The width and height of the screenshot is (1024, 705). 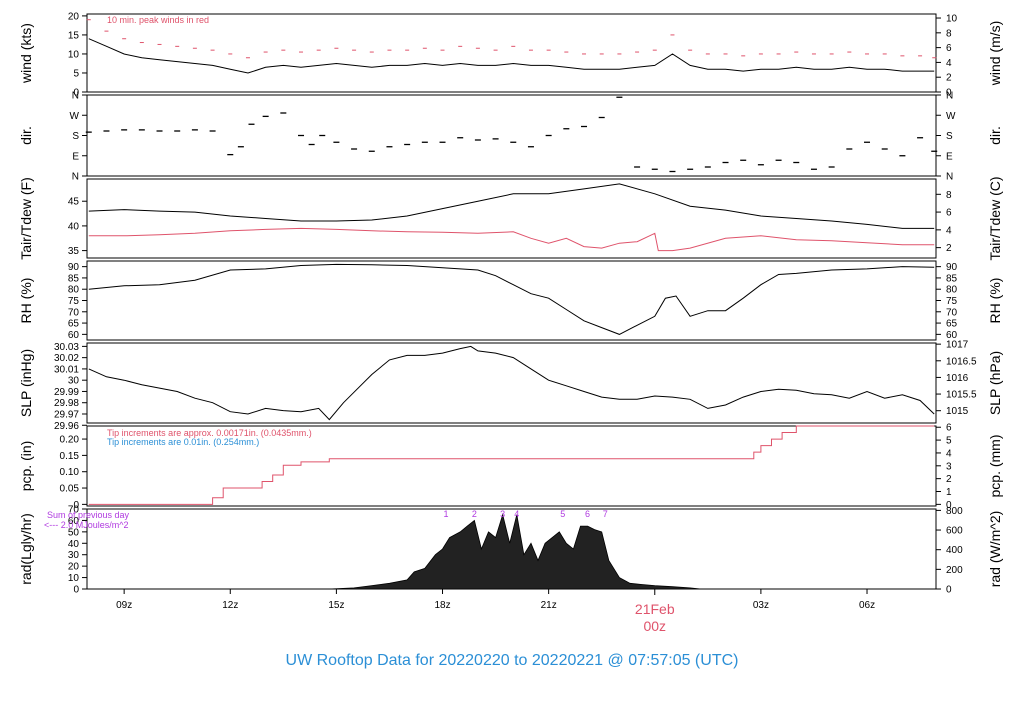 I want to click on series-line-rh-primary, so click(x=511, y=299).